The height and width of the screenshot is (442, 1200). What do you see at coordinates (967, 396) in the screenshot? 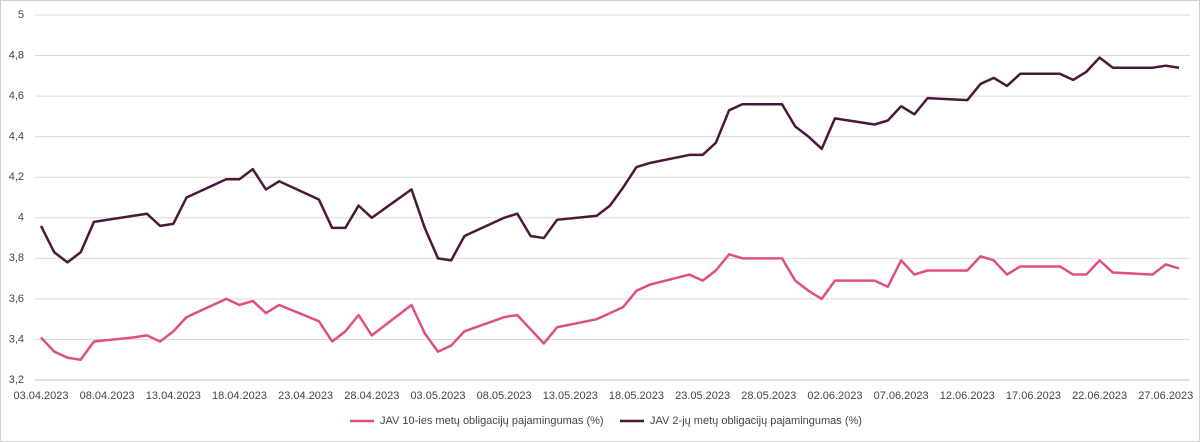
I see `x-tick-label: 12.06.2023` at bounding box center [967, 396].